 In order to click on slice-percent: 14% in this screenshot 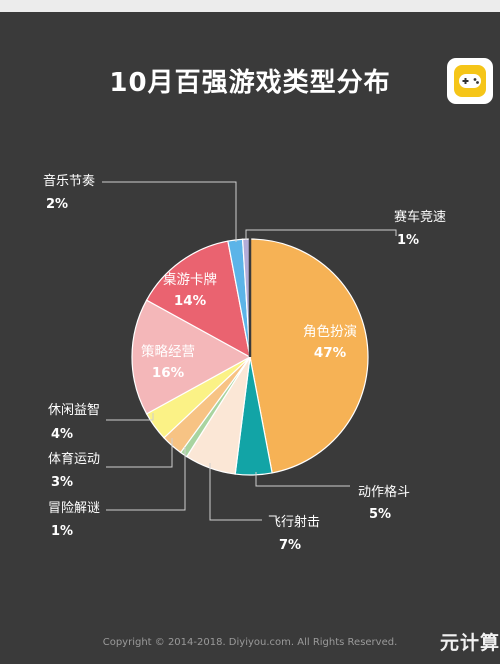, I will do `click(190, 301)`.